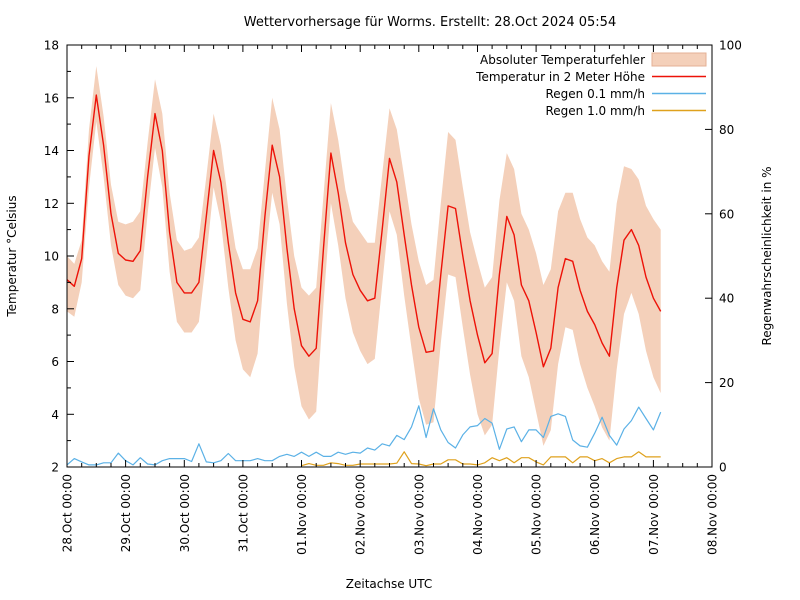  I want to click on y-left-tick-label: 4, so click(55, 415).